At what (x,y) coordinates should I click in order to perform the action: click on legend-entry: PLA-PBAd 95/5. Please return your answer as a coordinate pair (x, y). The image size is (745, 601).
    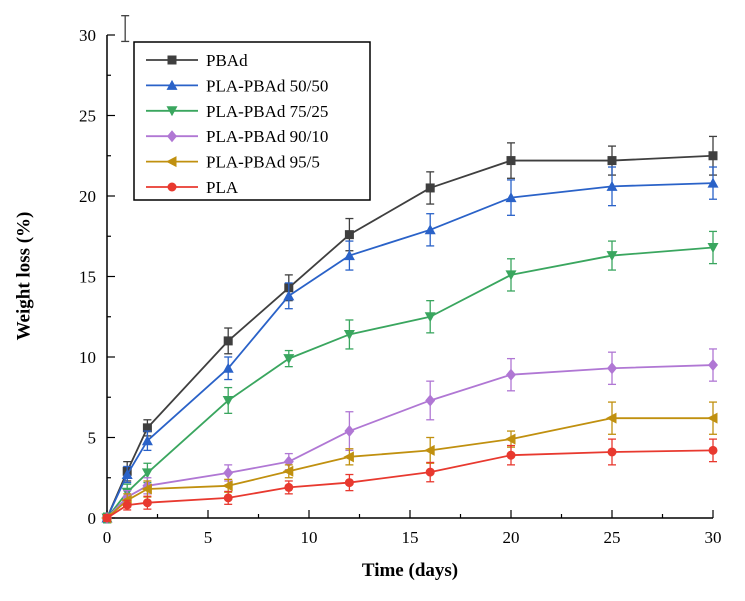
    Looking at the image, I should click on (233, 162).